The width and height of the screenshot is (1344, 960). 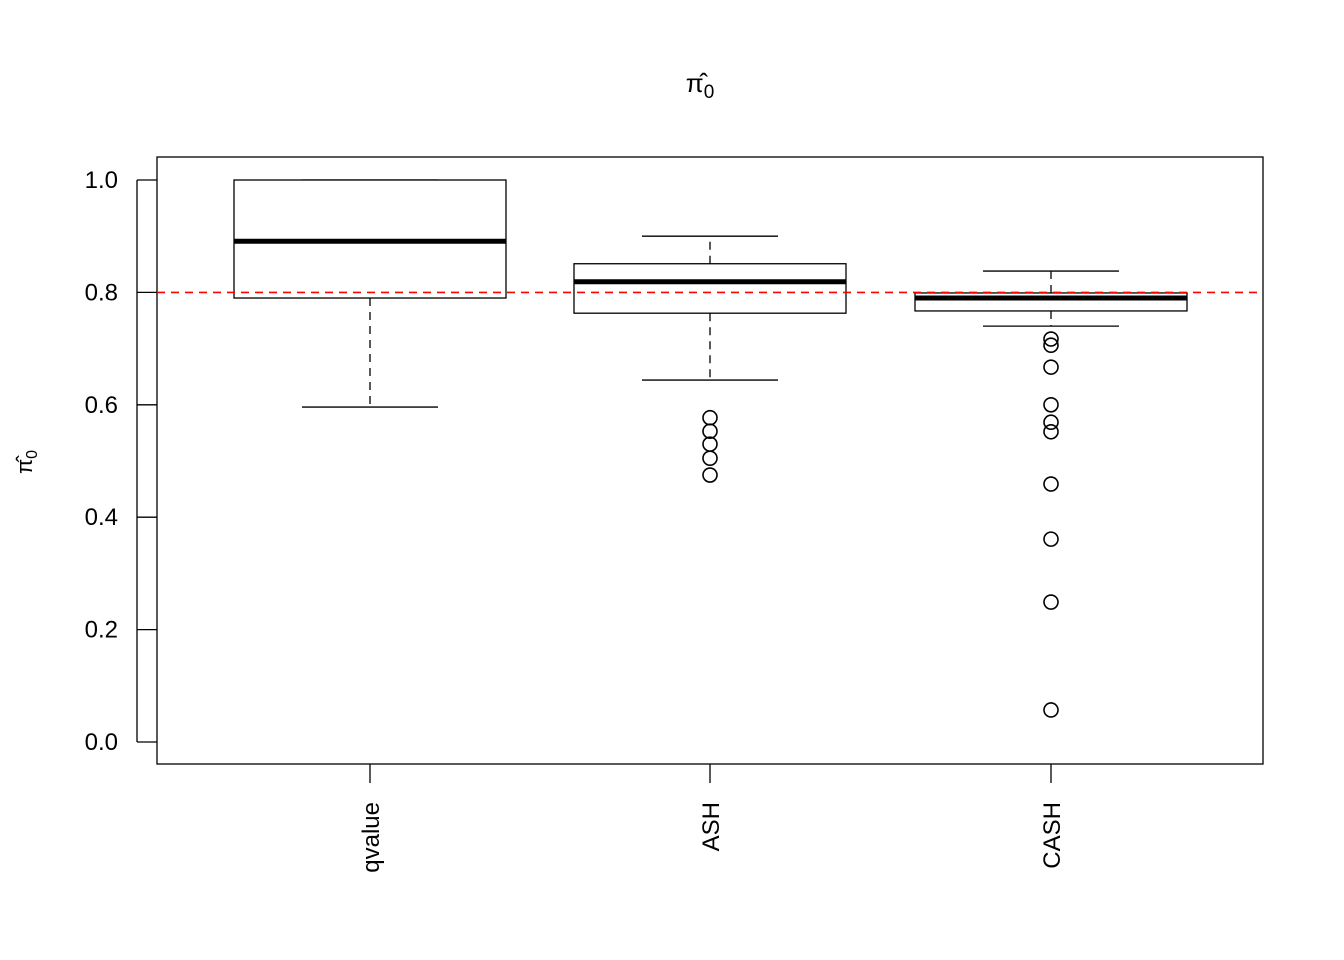 What do you see at coordinates (101, 405) in the screenshot?
I see `y-tick-label: 0.6` at bounding box center [101, 405].